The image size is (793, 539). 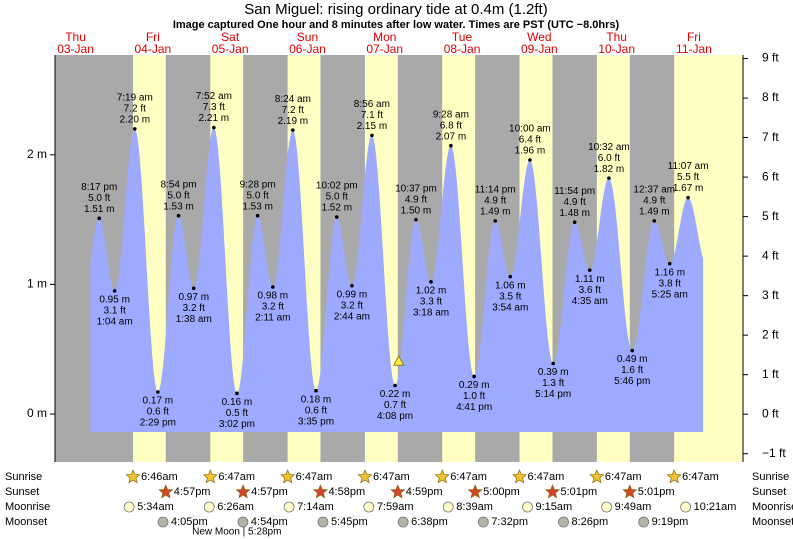 What do you see at coordinates (431, 301) in the screenshot?
I see `height-ft-label: 3.3 ft` at bounding box center [431, 301].